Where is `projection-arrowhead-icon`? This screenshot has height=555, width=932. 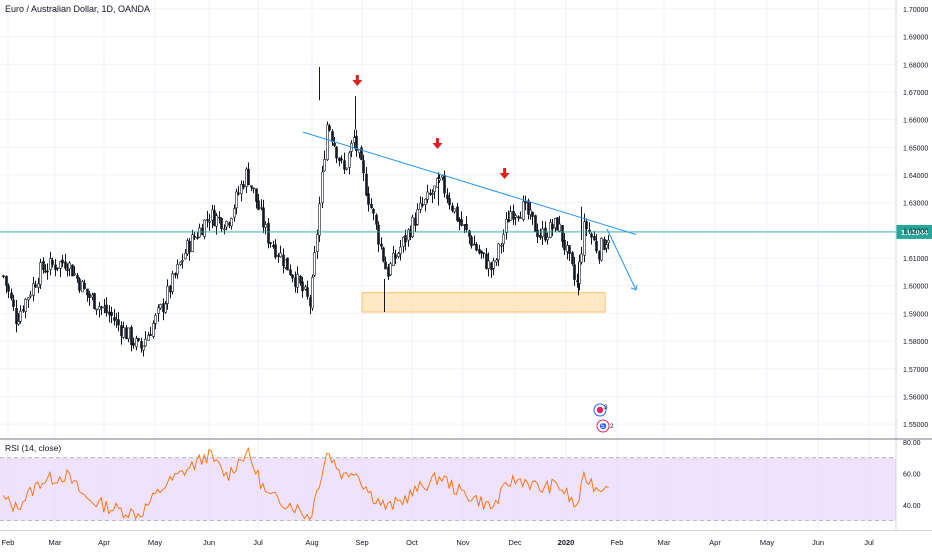
projection-arrowhead-icon is located at coordinates (634, 287).